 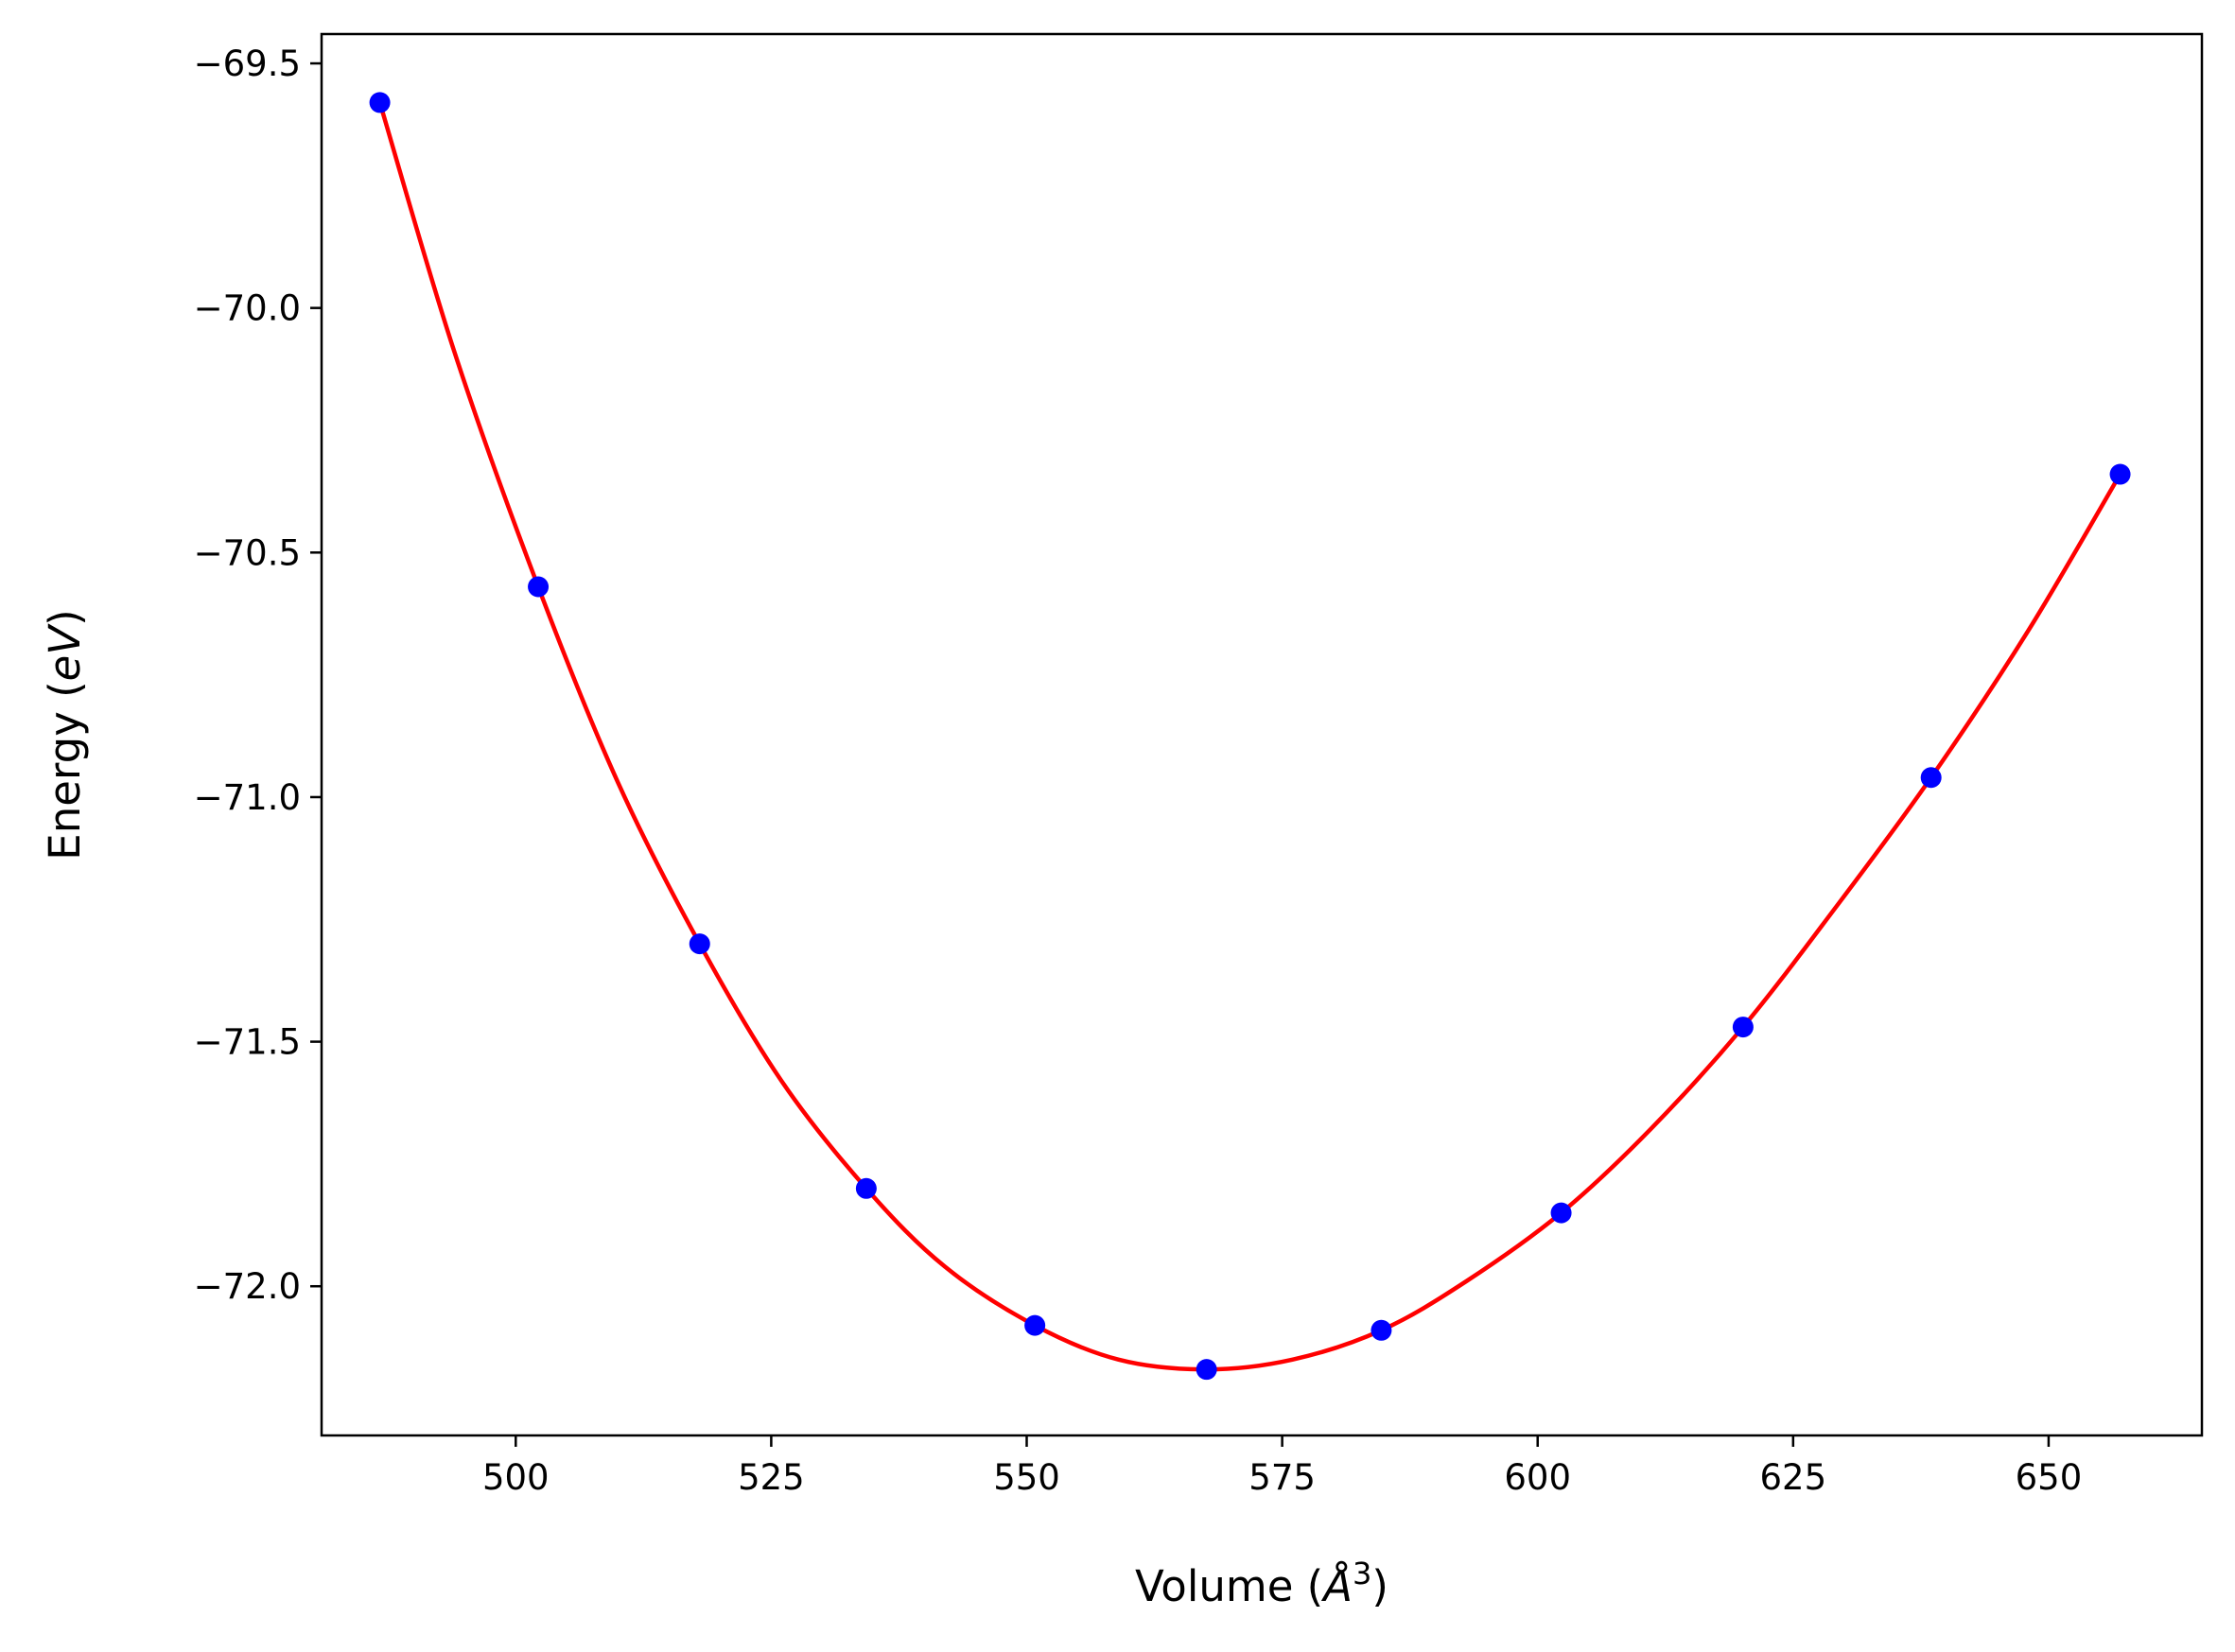 I want to click on x-tick-label: 500, so click(x=516, y=1477).